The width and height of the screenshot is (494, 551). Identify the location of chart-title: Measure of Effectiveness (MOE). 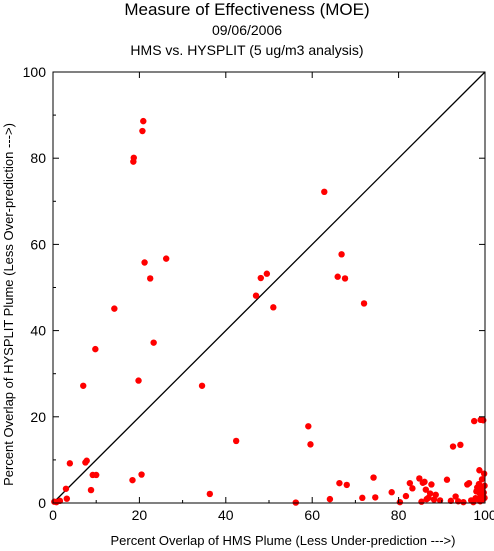
(247, 9).